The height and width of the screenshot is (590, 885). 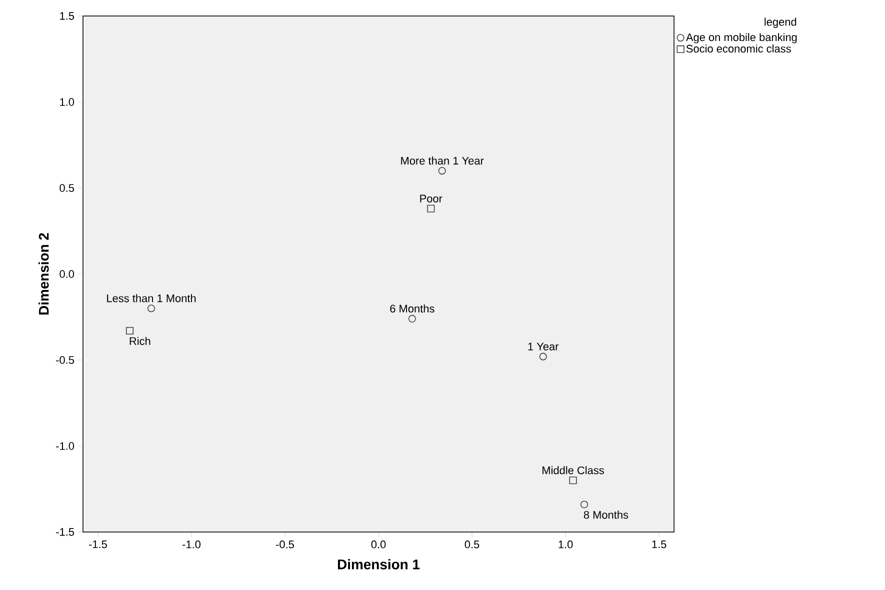 I want to click on y-tick-label: -1.5, so click(x=65, y=532).